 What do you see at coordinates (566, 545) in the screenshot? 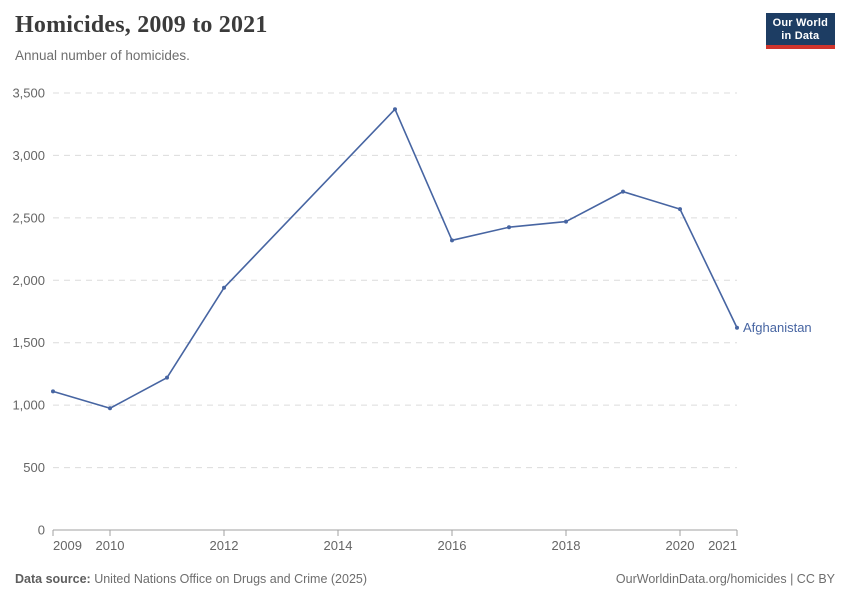
I see `x-axis-tick-label: 2018` at bounding box center [566, 545].